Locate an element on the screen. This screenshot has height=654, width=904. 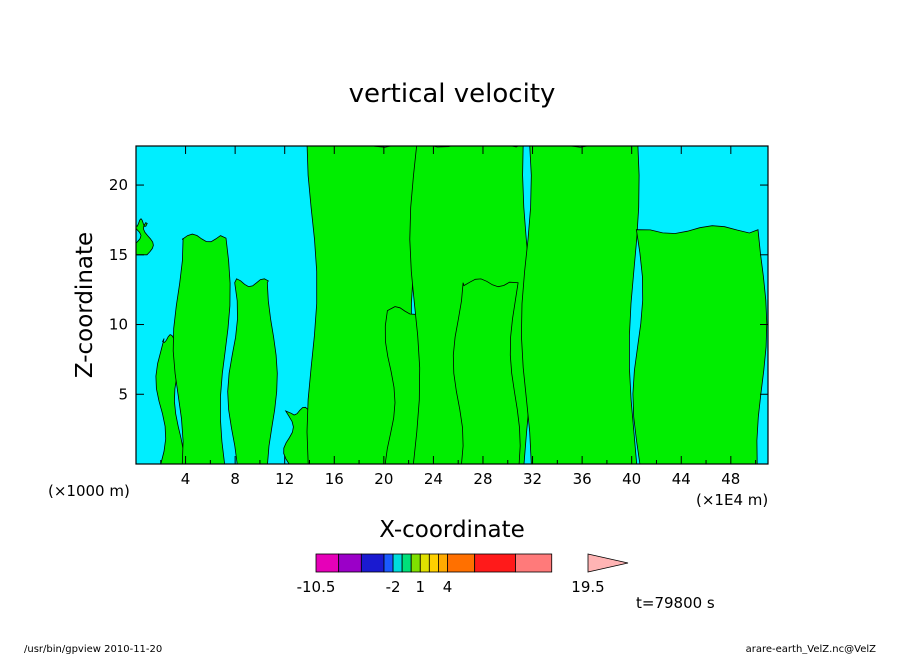
x-tick-label: 12 is located at coordinates (284, 479).